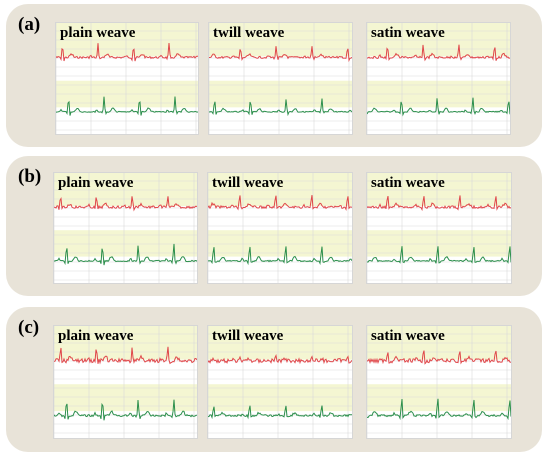  Describe the element at coordinates (30, 176) in the screenshot. I see `panel-label: (b)` at that location.